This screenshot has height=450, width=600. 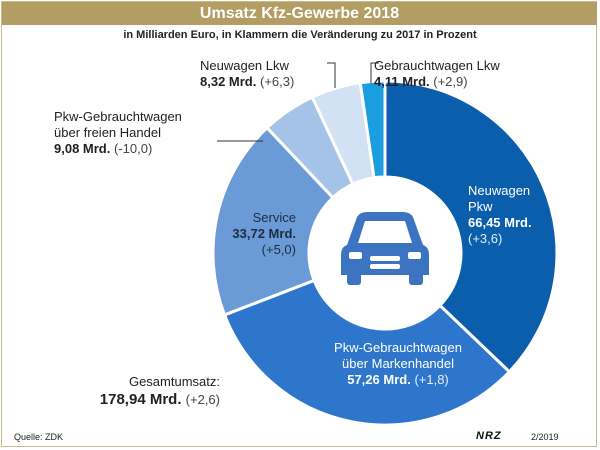 What do you see at coordinates (331, 75) in the screenshot?
I see `leader-neuwagen-lkw` at bounding box center [331, 75].